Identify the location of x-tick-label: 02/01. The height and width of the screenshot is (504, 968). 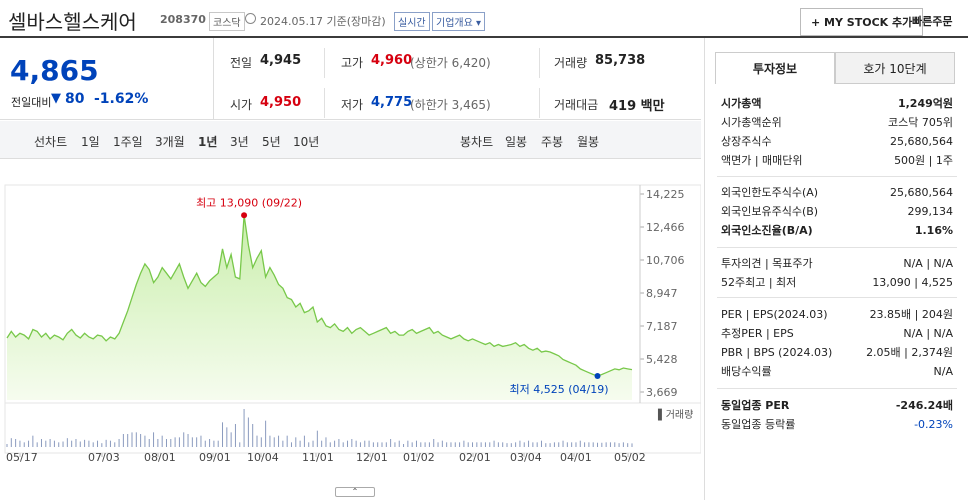
(475, 457).